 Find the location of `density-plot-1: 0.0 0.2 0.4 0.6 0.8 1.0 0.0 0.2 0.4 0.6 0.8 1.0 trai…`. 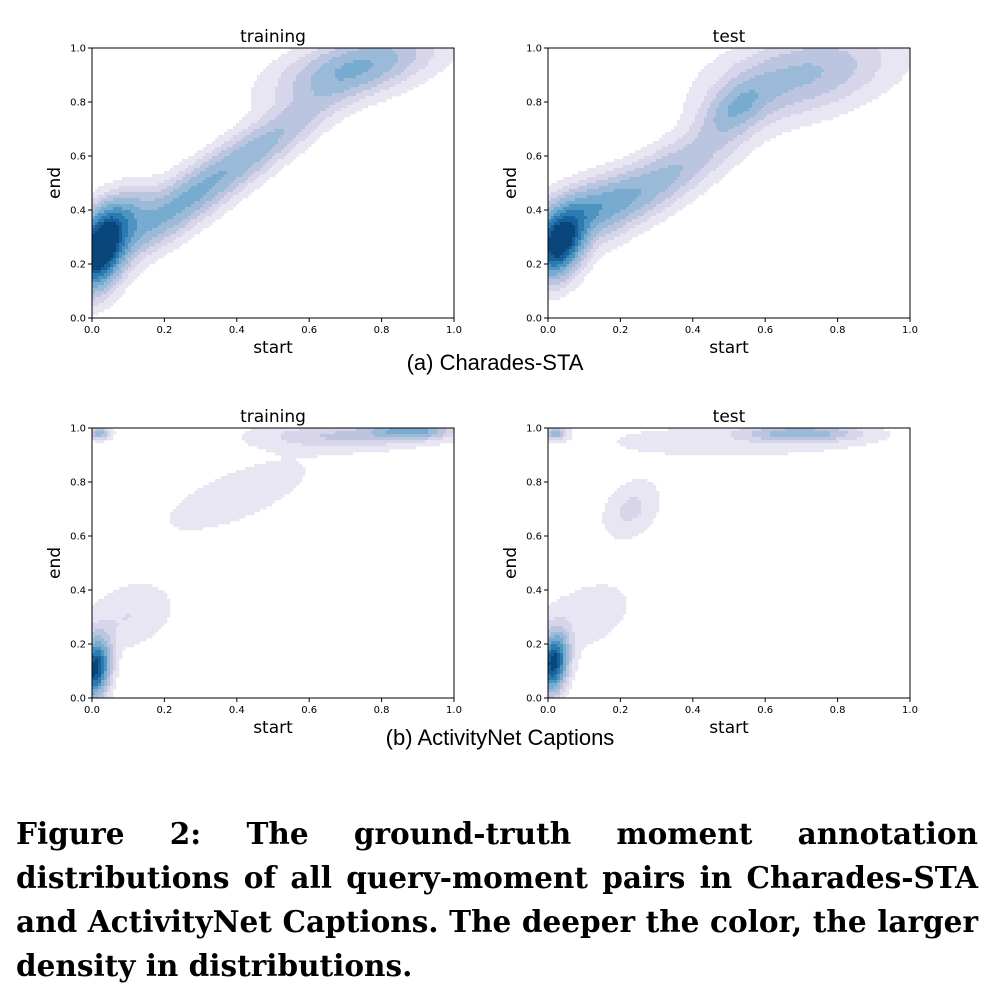

density-plot-1: 0.0 0.2 0.4 0.6 0.8 1.0 0.0 0.2 0.4 0.6 0.8 1.0 trai… is located at coordinates (253, 192).